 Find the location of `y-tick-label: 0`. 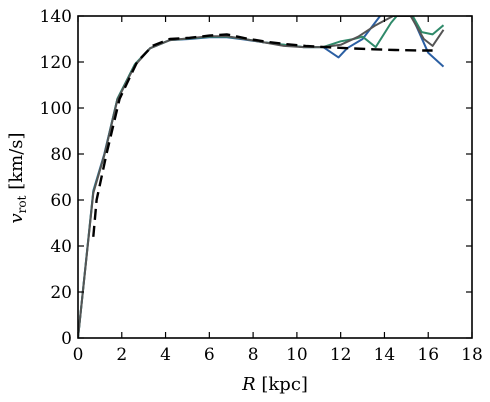

y-tick-label: 0 is located at coordinates (66, 339).